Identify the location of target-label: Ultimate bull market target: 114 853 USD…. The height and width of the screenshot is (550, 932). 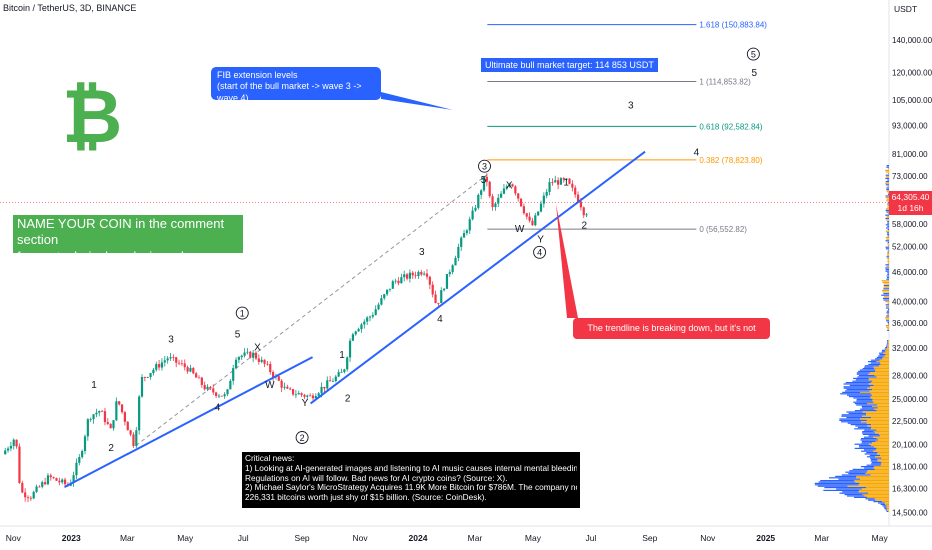
(569, 65).